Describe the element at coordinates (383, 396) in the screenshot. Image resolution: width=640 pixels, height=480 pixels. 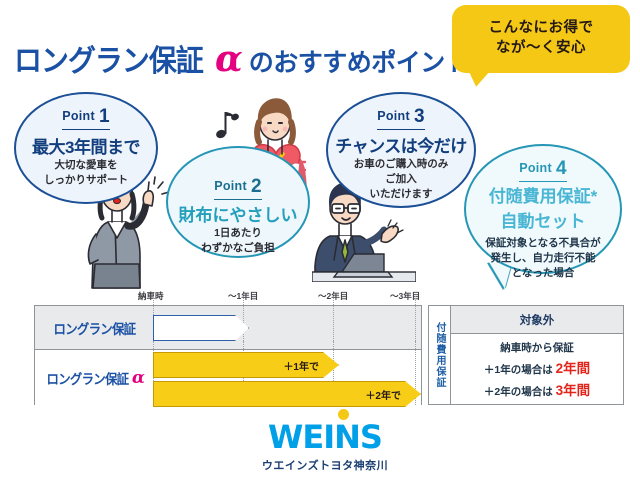
I see `chart-bar-alpha-plus2-label: ＋2年で` at that location.